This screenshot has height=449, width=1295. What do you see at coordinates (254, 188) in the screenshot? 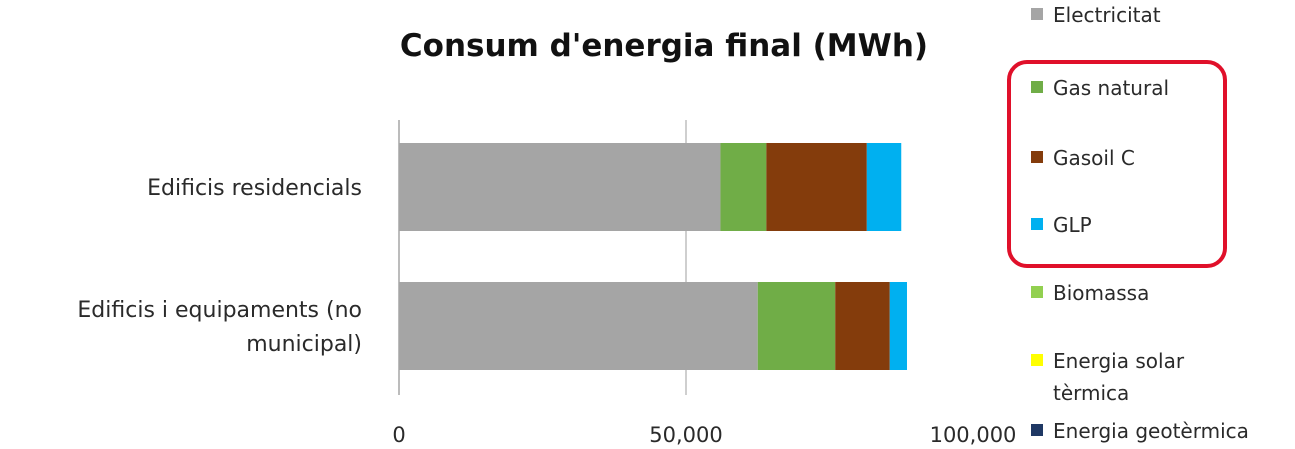
I see `category-label: Edificis residencials` at bounding box center [254, 188].